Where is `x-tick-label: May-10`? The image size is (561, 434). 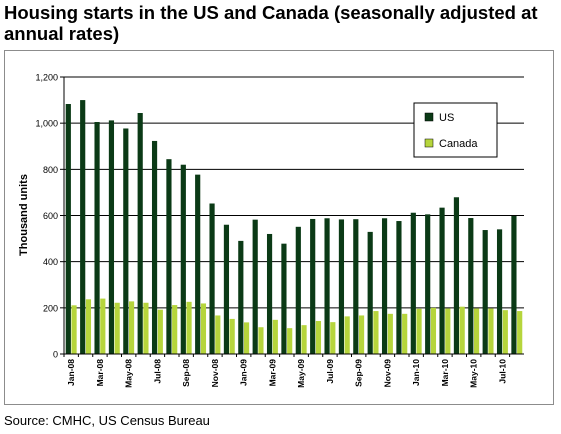
x-tick-label: May-10 is located at coordinates (474, 373).